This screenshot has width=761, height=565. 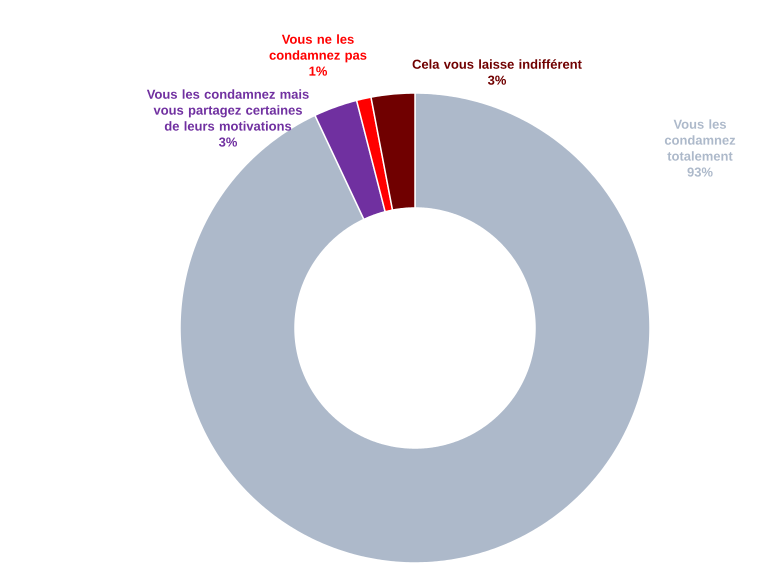 I want to click on slice-label: Vous les condamnez totalement, so click(x=700, y=140).